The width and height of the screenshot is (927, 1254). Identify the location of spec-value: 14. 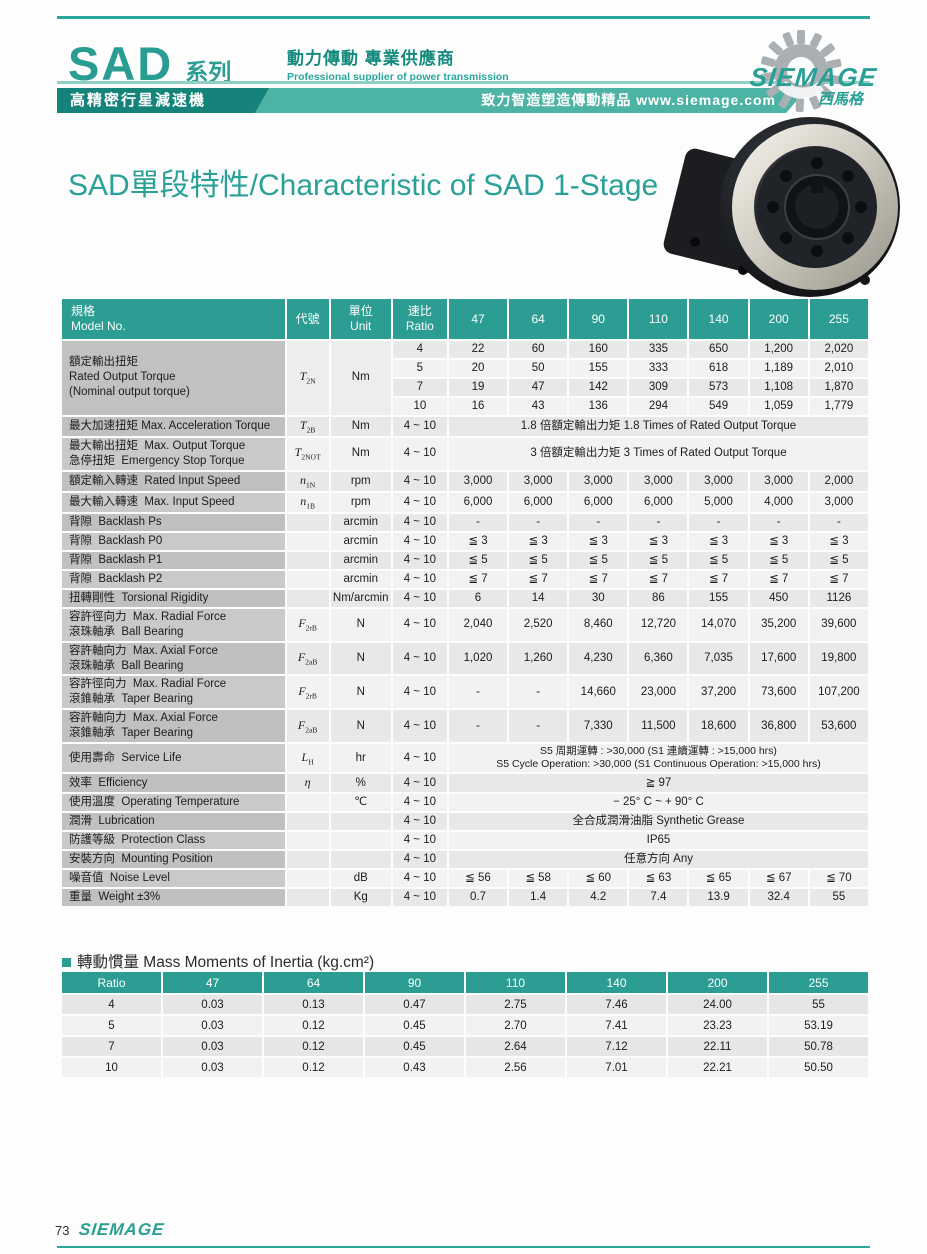
(538, 598).